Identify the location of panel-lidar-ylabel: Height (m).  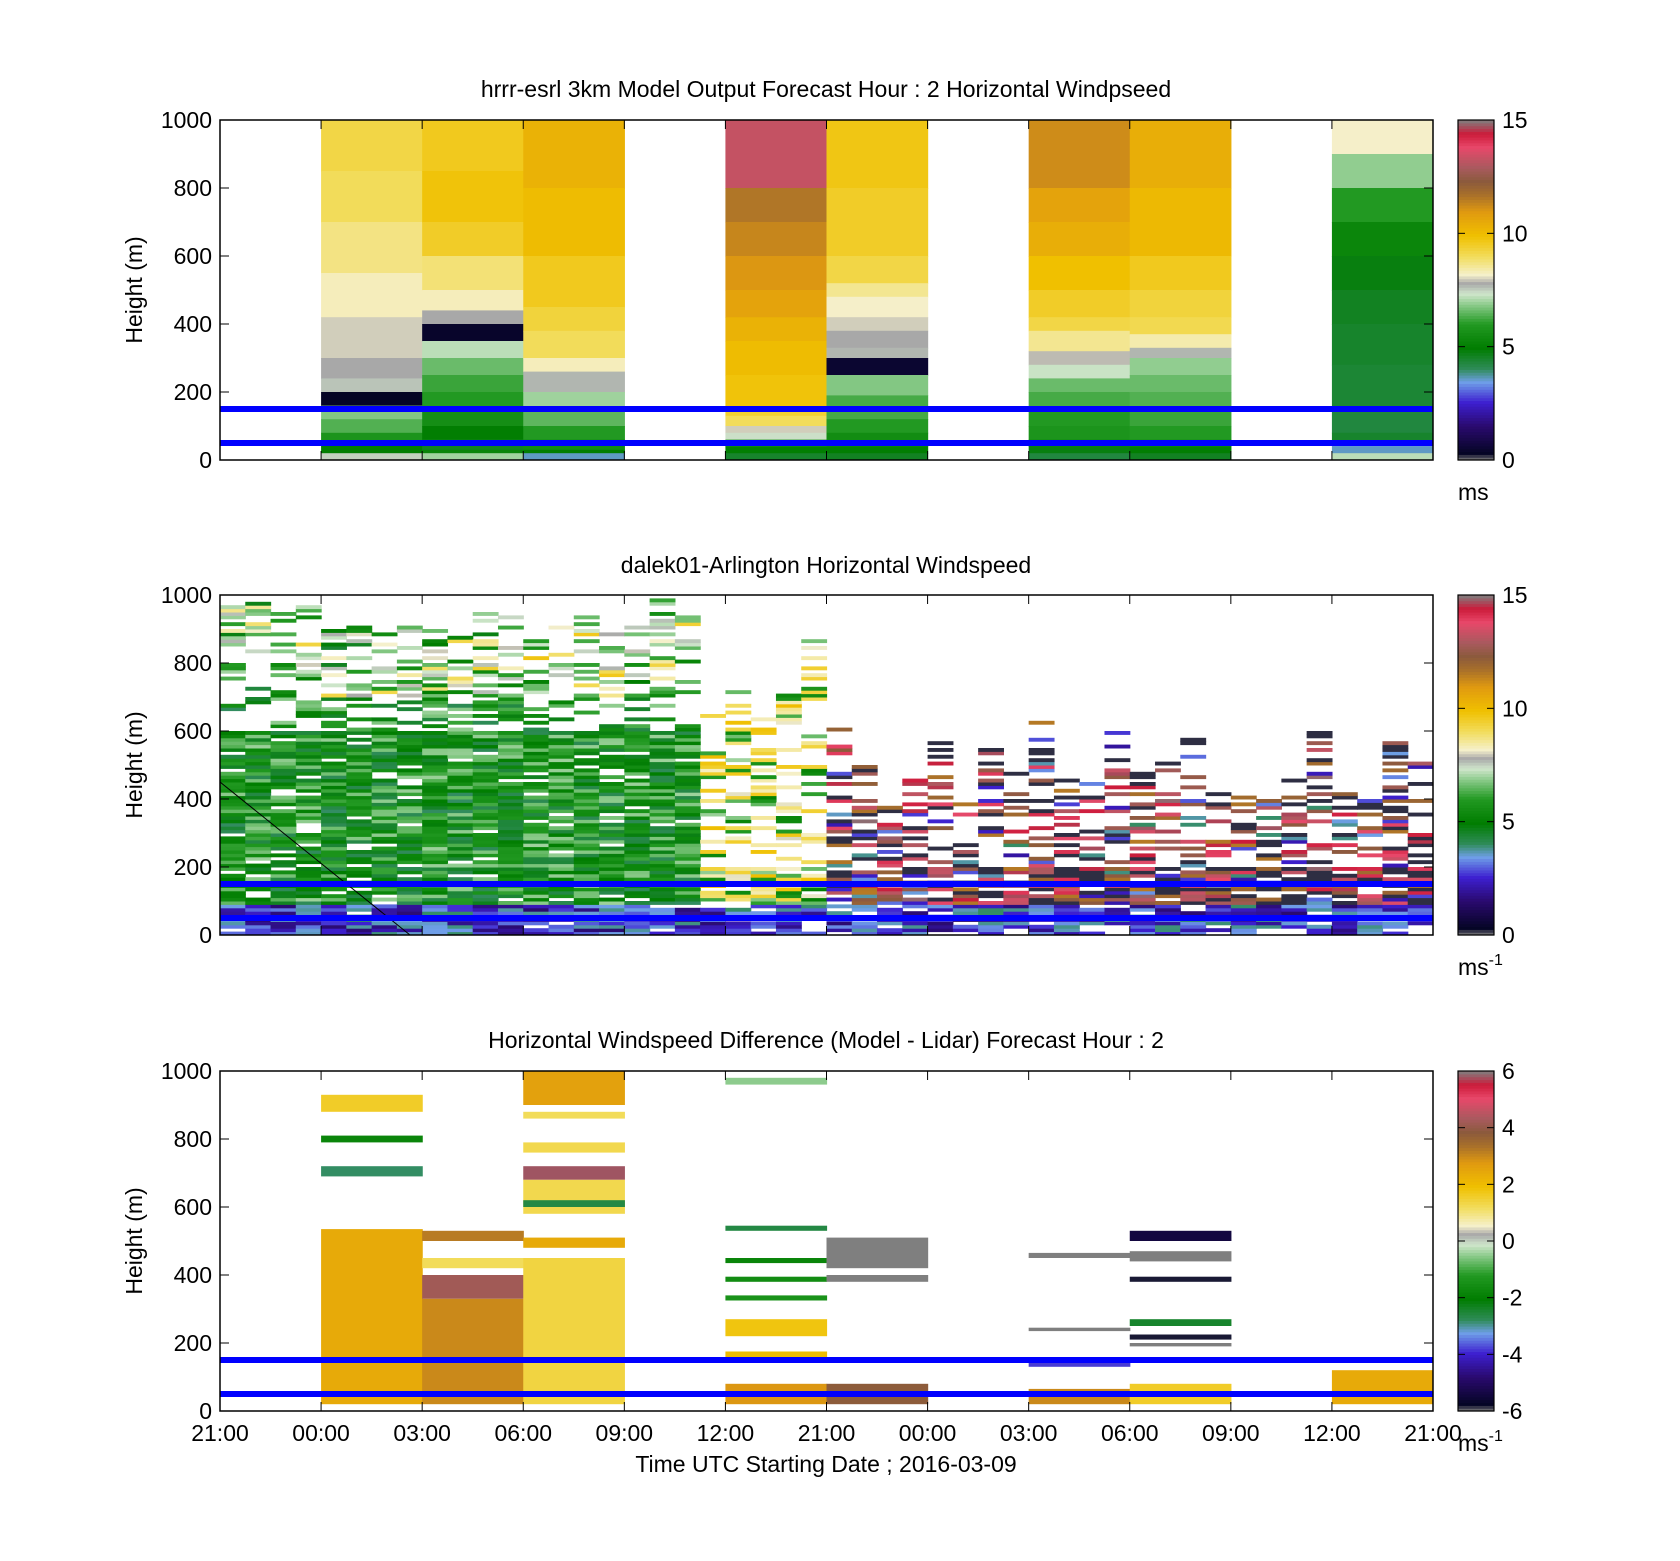
(134, 764).